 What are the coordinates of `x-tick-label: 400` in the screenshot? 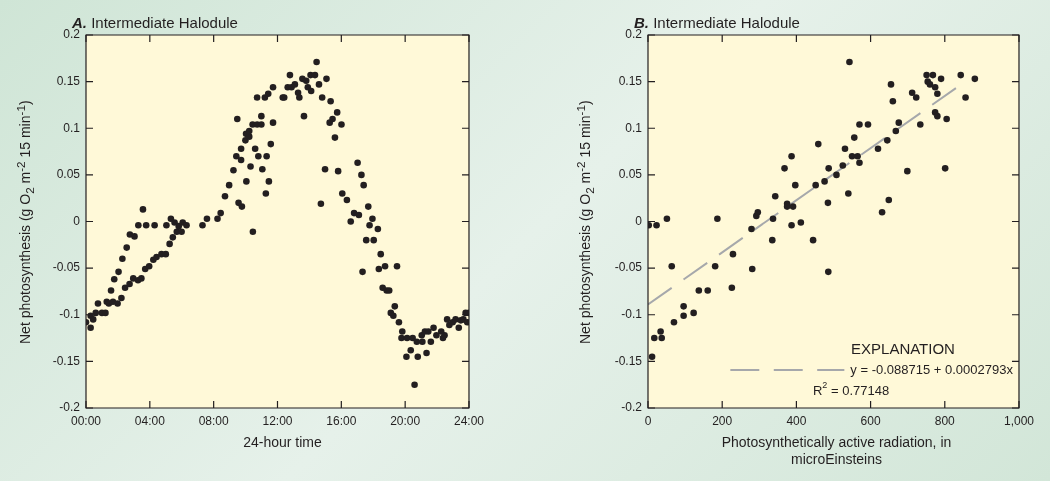 It's located at (796, 420).